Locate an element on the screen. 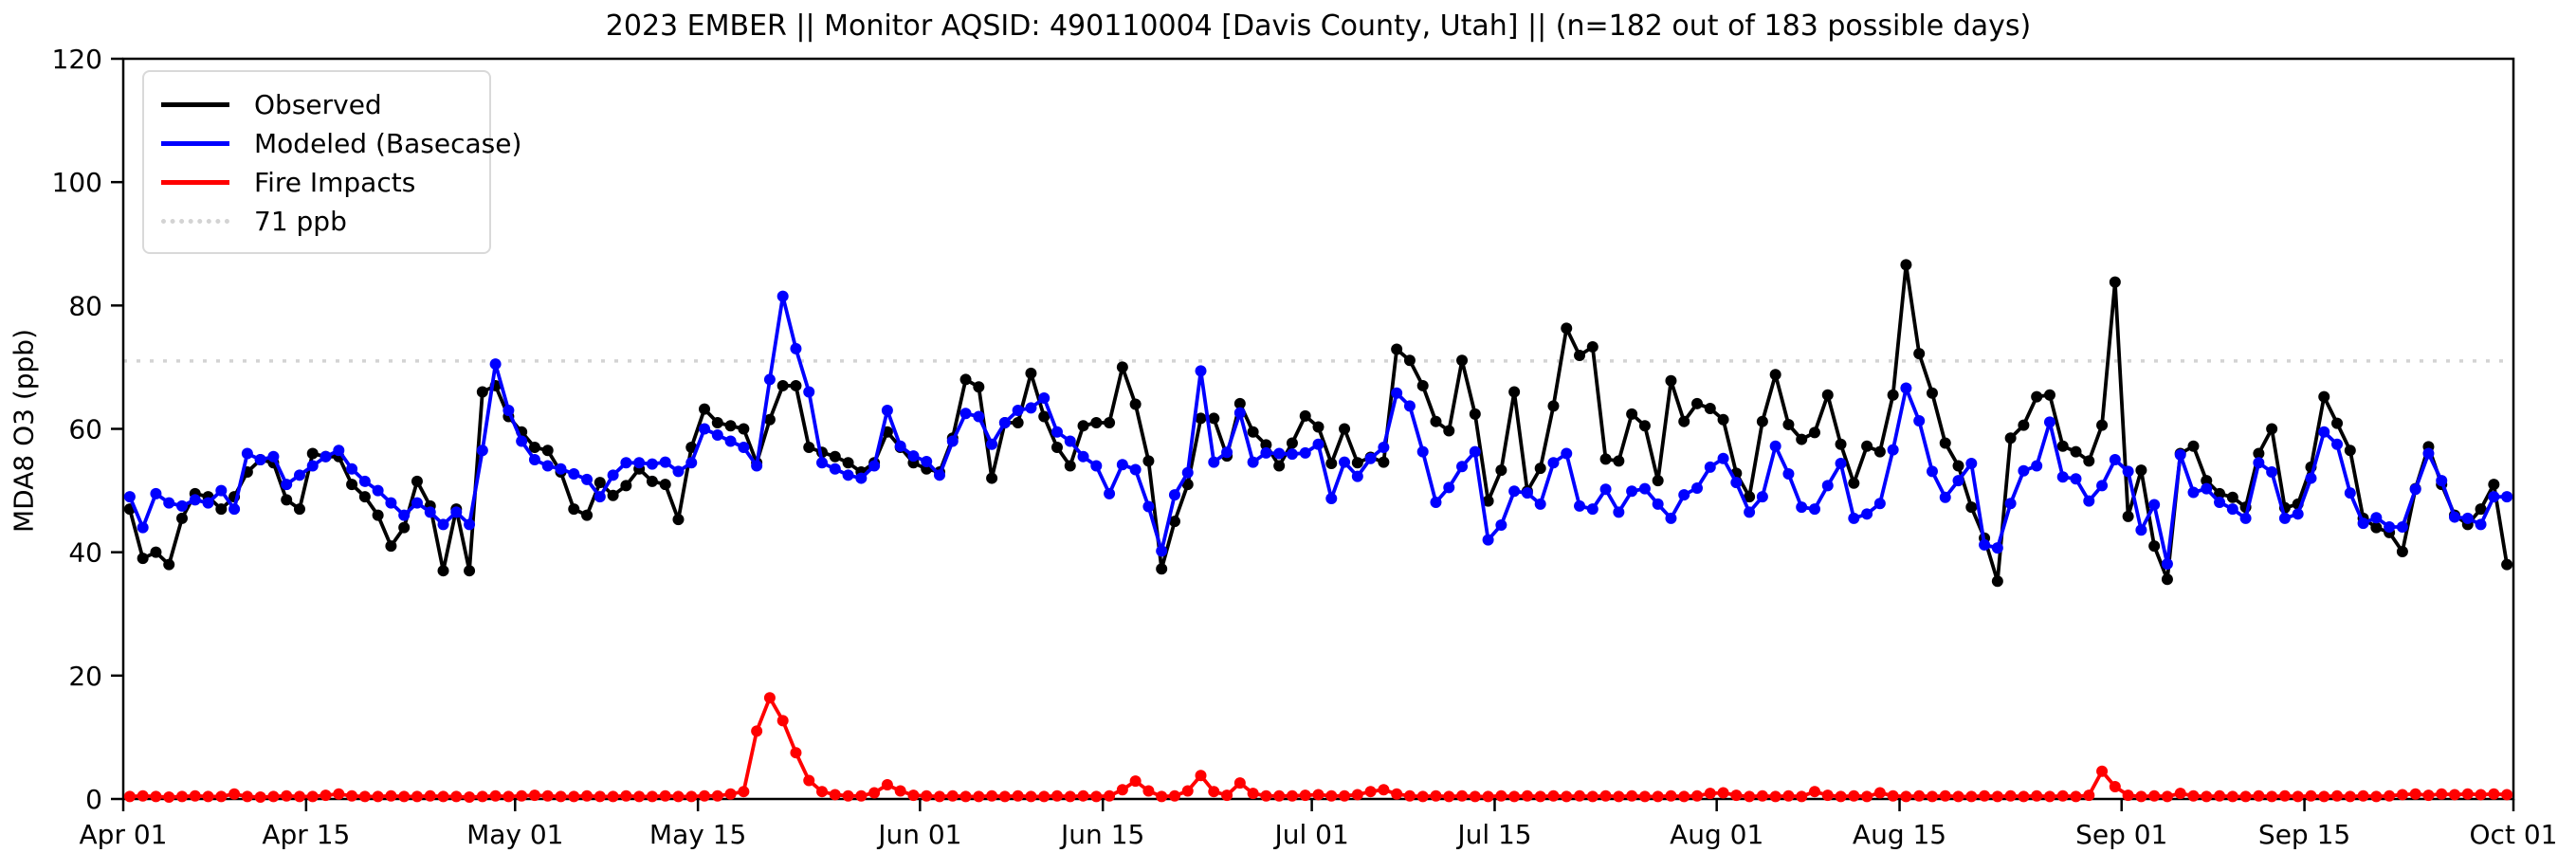 This screenshot has height=853, width=2576. legend-label-fire: Fire Impacts is located at coordinates (335, 182).